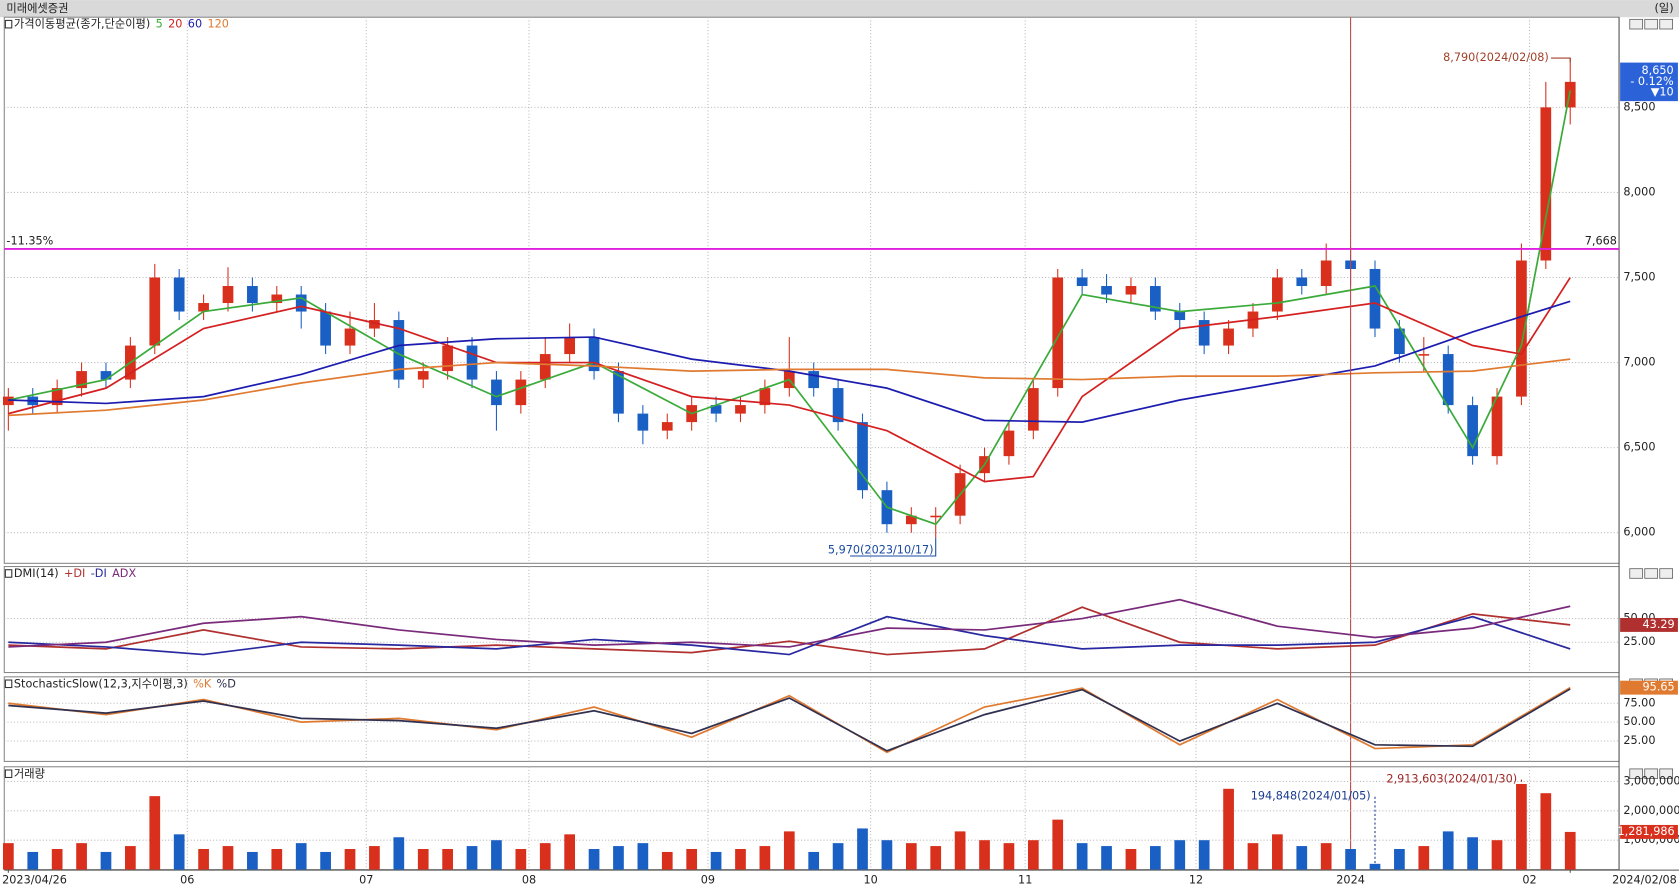 This screenshot has width=1679, height=890. I want to click on panel-header: 가격이동평균(종가,단순이평) 5 20 60 120, so click(121, 24).